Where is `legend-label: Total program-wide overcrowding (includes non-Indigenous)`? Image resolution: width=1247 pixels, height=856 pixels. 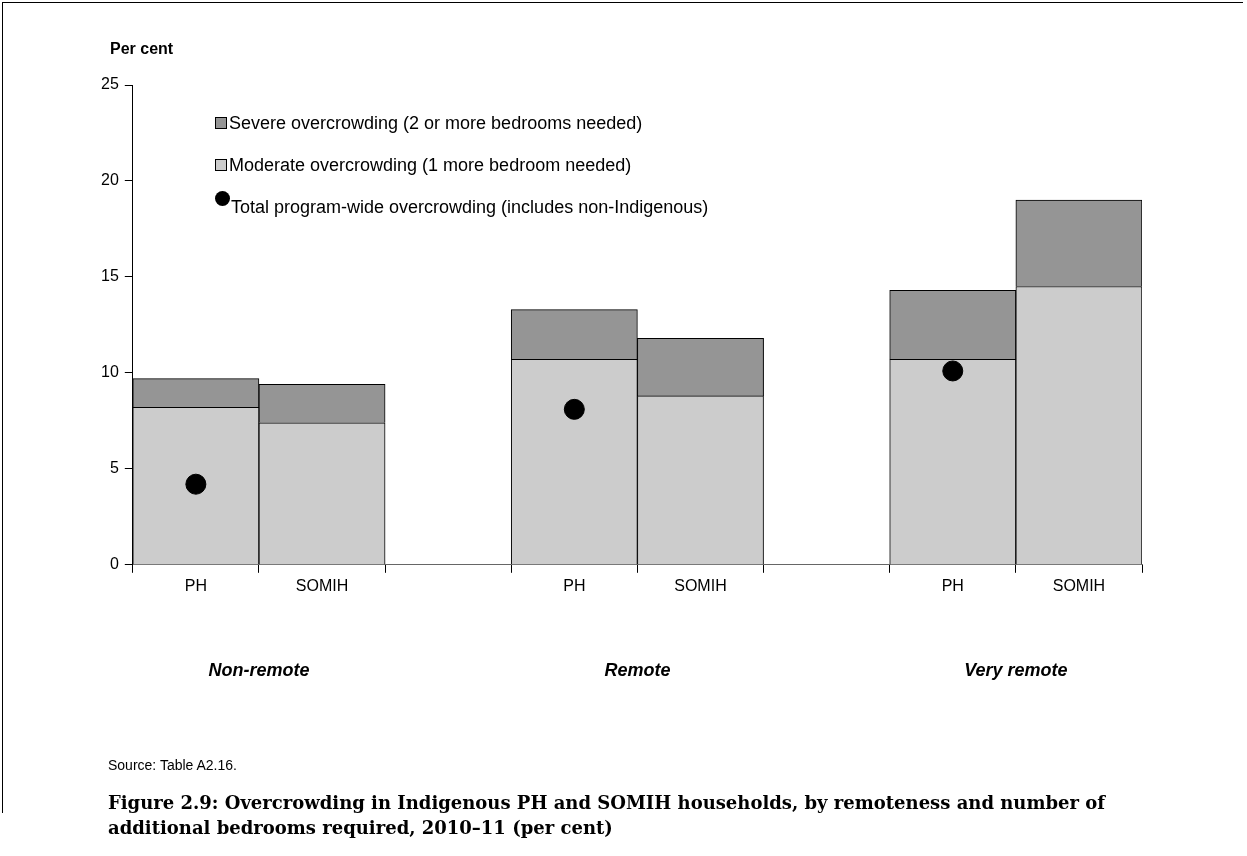 legend-label: Total program-wide overcrowding (includes non-Indigenous) is located at coordinates (470, 207).